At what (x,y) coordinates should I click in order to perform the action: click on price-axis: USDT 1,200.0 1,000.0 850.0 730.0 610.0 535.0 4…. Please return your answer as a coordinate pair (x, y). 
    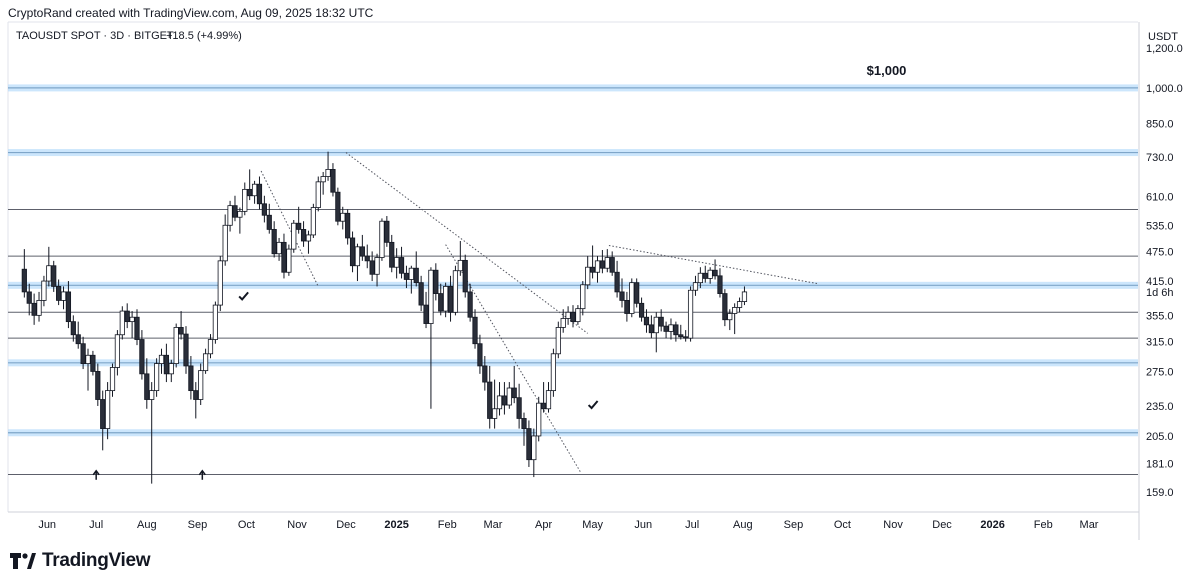
    Looking at the image, I should click on (1164, 265).